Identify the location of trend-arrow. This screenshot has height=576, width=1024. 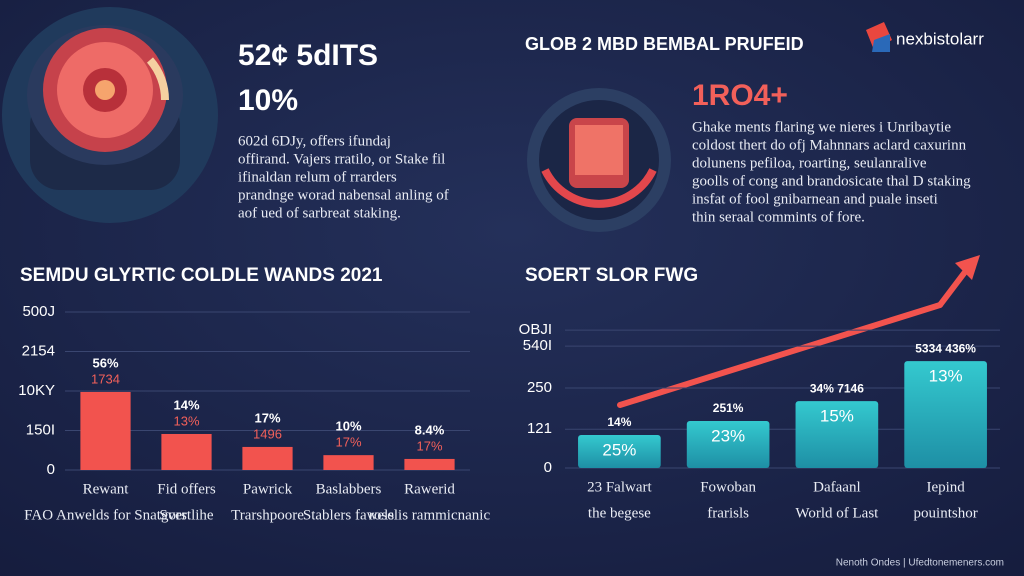
(954, 286).